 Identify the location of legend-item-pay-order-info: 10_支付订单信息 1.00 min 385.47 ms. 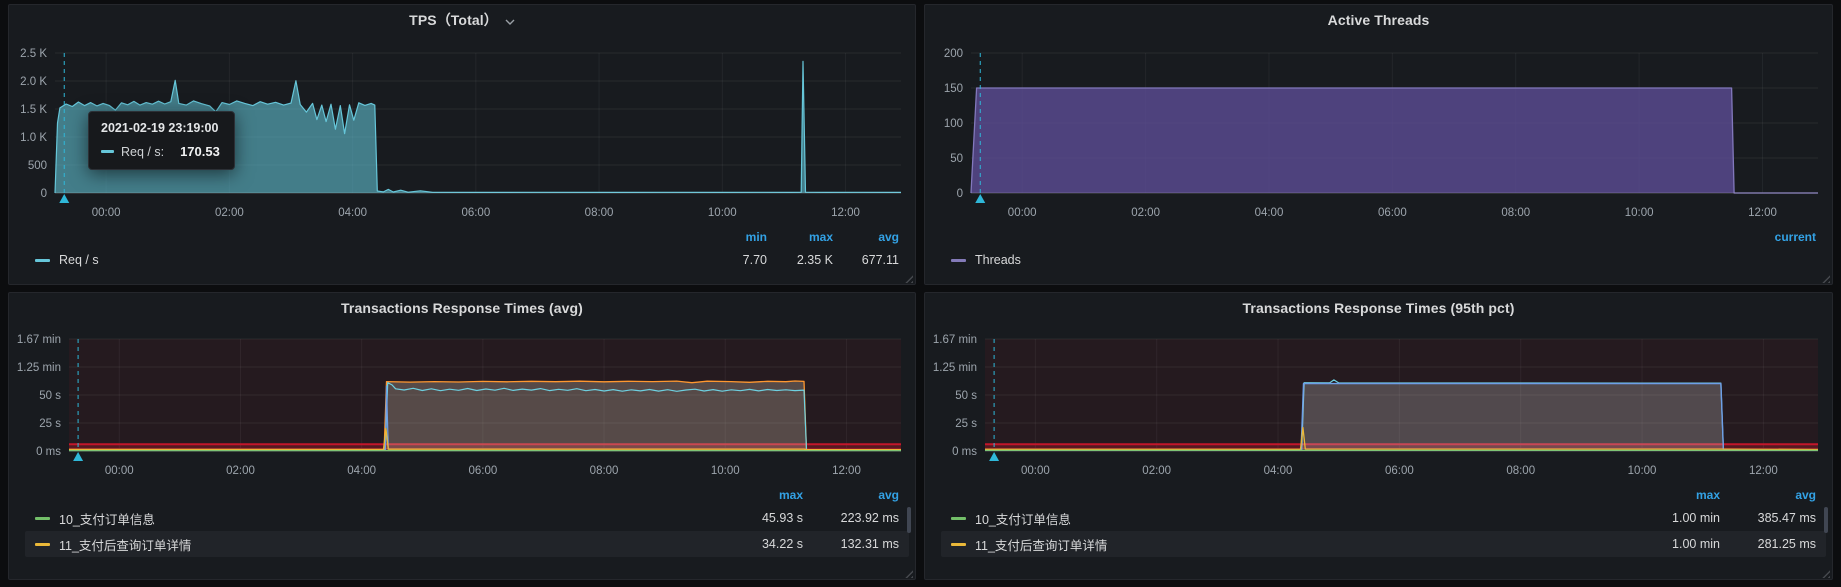
(1383, 518).